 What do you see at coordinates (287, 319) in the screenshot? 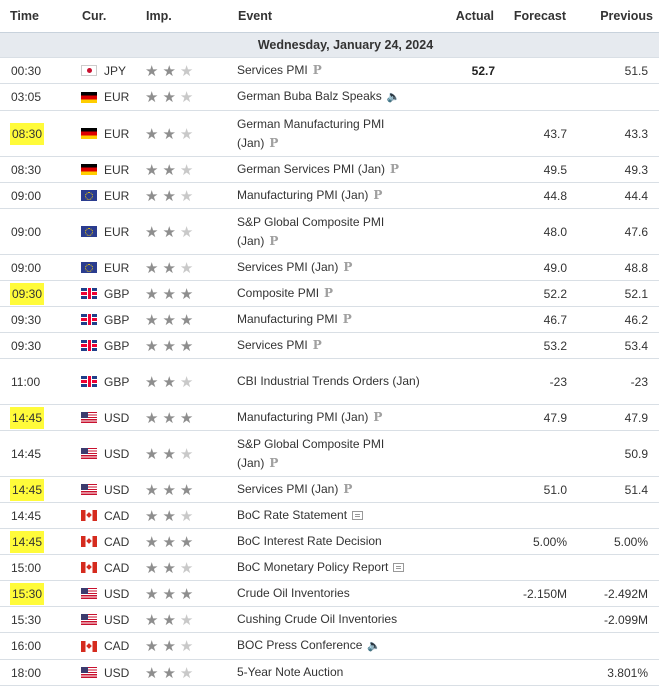
I see `event-name: Manufacturing PMI` at bounding box center [287, 319].